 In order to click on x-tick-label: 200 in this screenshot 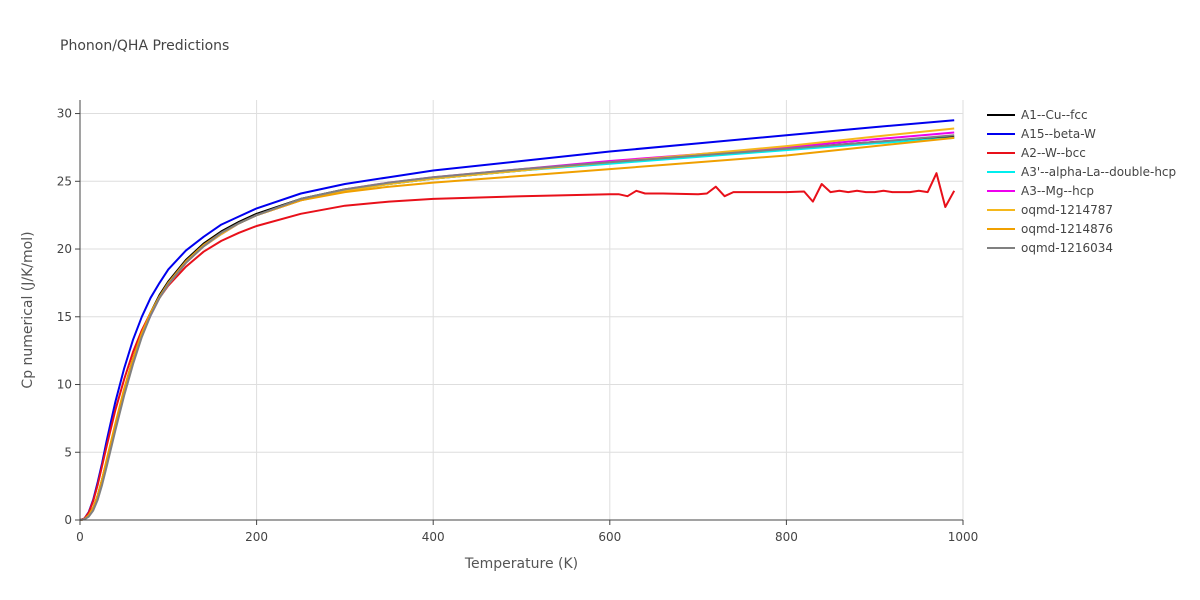, I will do `click(256, 537)`.